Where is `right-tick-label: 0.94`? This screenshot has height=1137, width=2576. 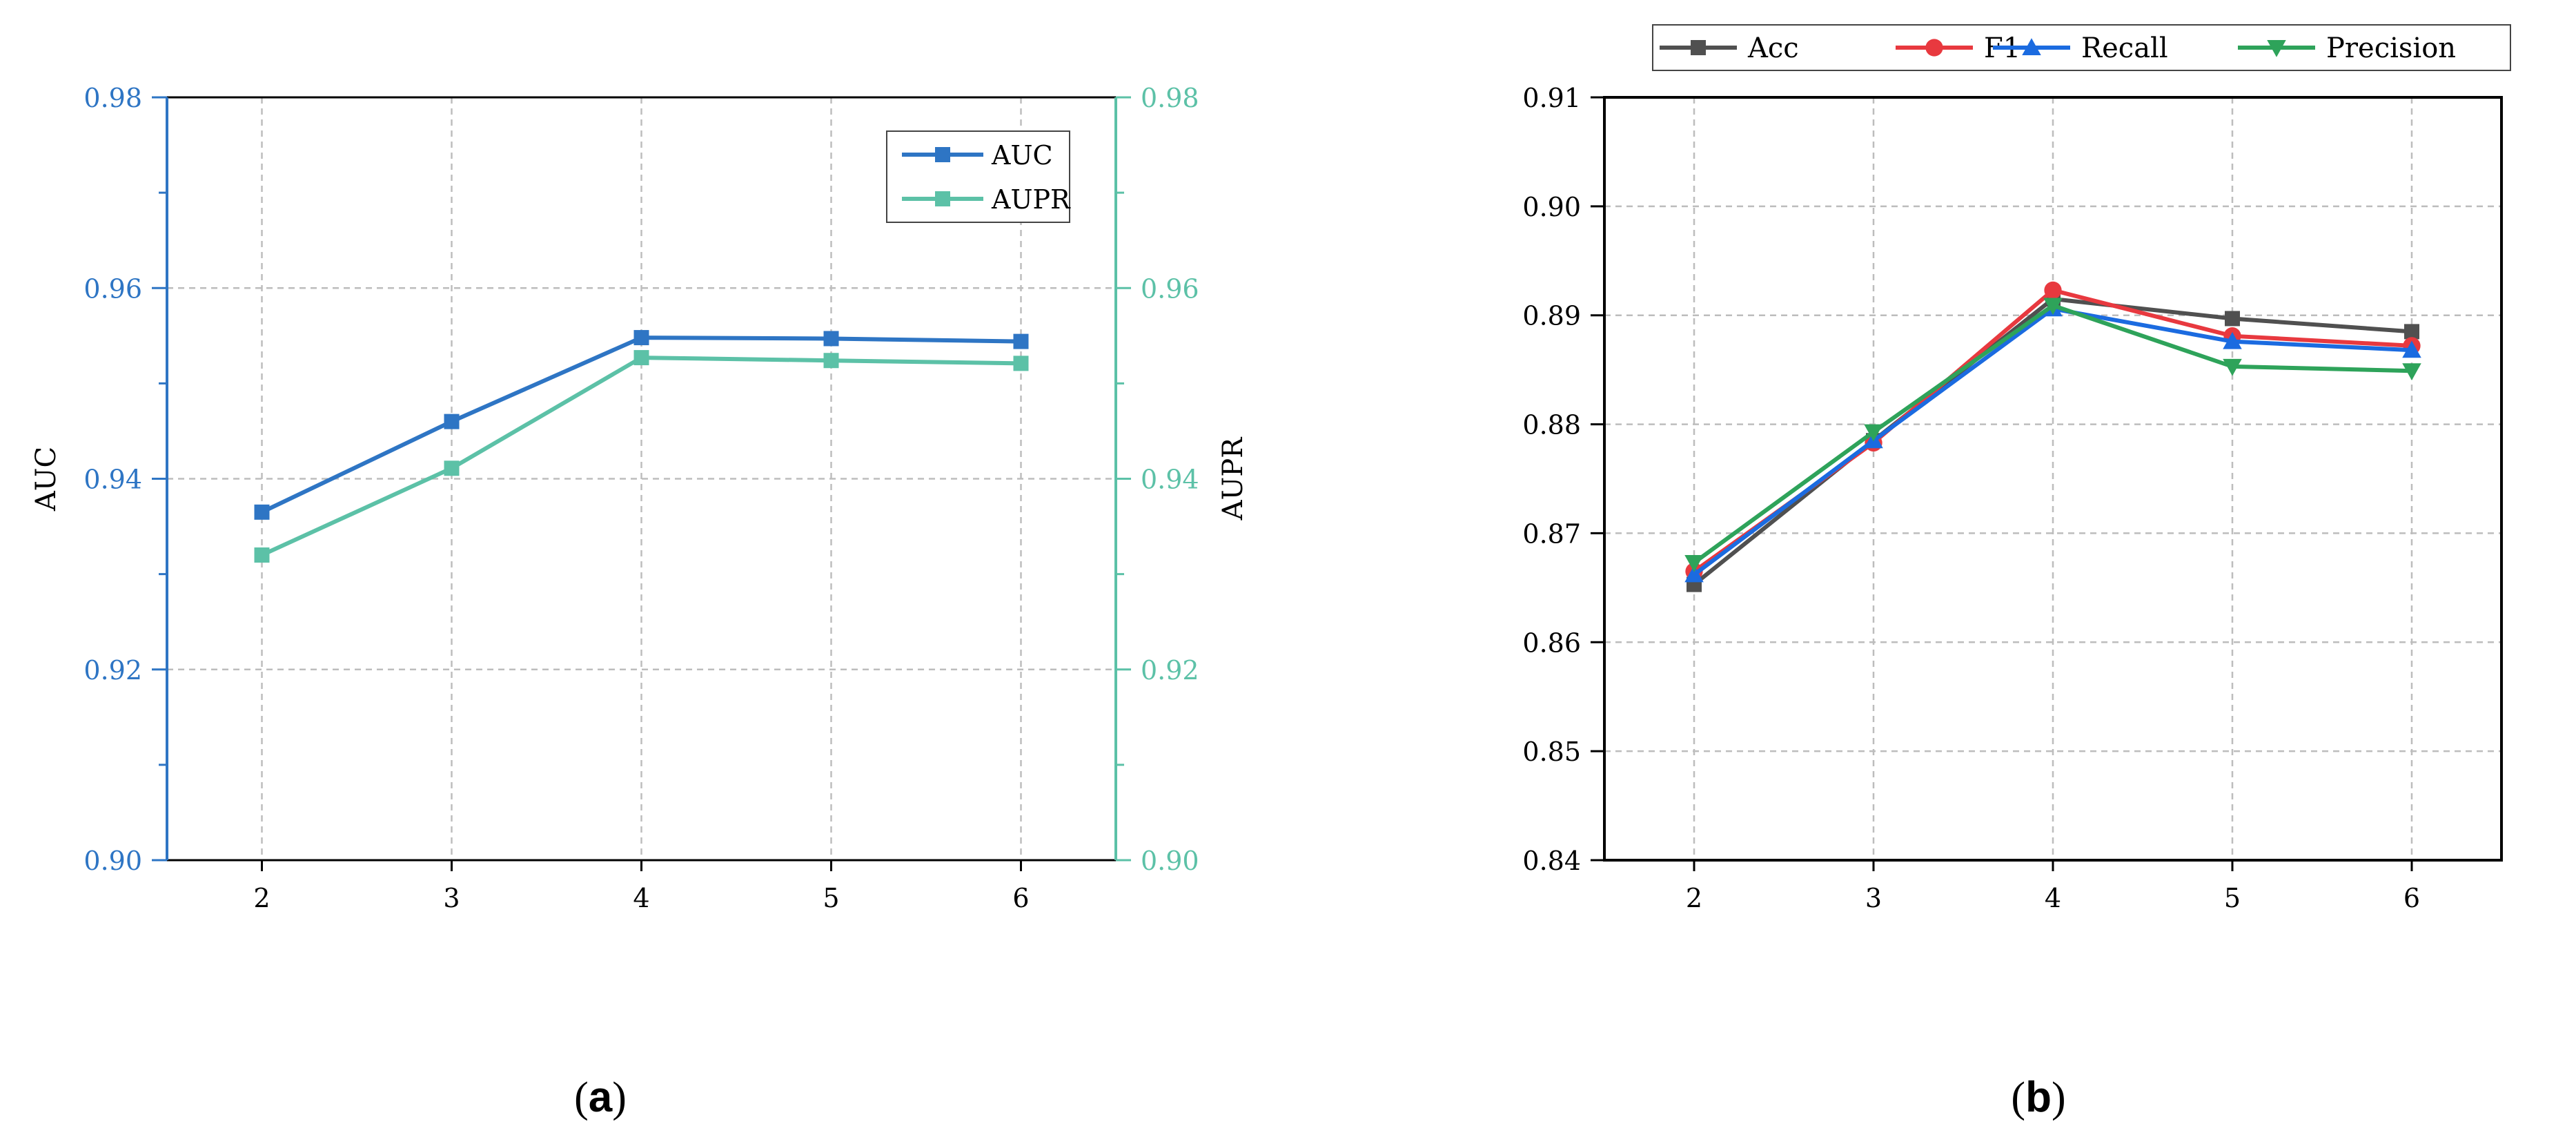
right-tick-label: 0.94 is located at coordinates (1170, 480).